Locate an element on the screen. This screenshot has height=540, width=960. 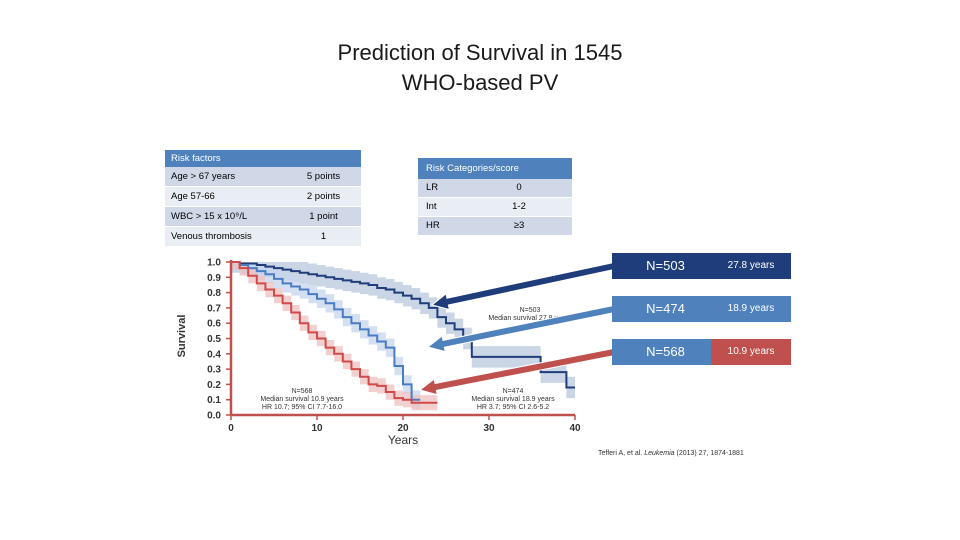
risk-category-name: LR is located at coordinates (432, 187).